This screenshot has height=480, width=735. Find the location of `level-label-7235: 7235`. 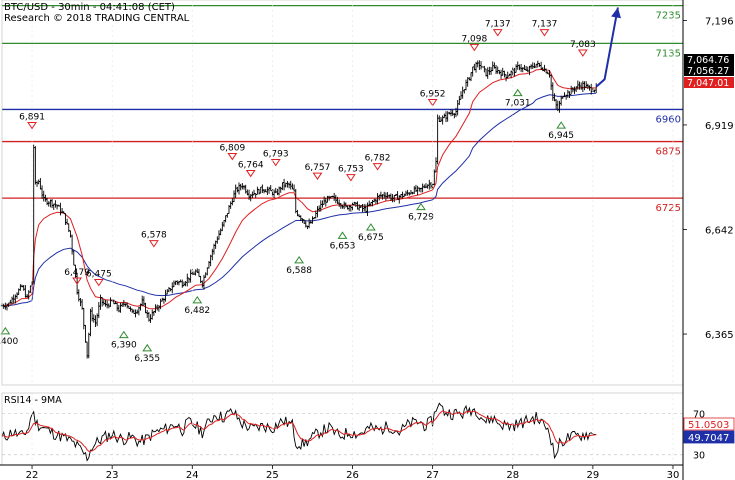

level-label-7235: 7235 is located at coordinates (668, 16).